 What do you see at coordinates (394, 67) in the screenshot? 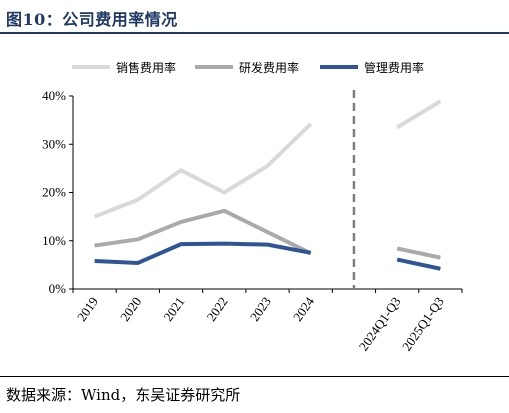
I see `legend-label-3: 管理费用率` at bounding box center [394, 67].